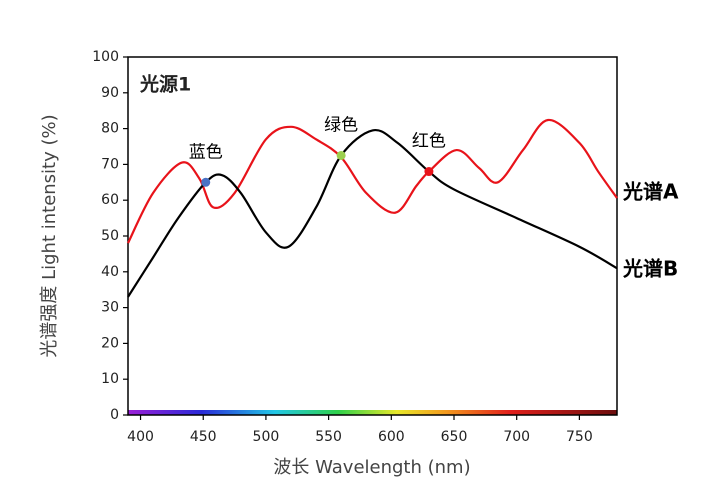 The width and height of the screenshot is (720, 502). Describe the element at coordinates (371, 467) in the screenshot. I see `x-axis-title: 波长 Wavelength (nm)` at that location.